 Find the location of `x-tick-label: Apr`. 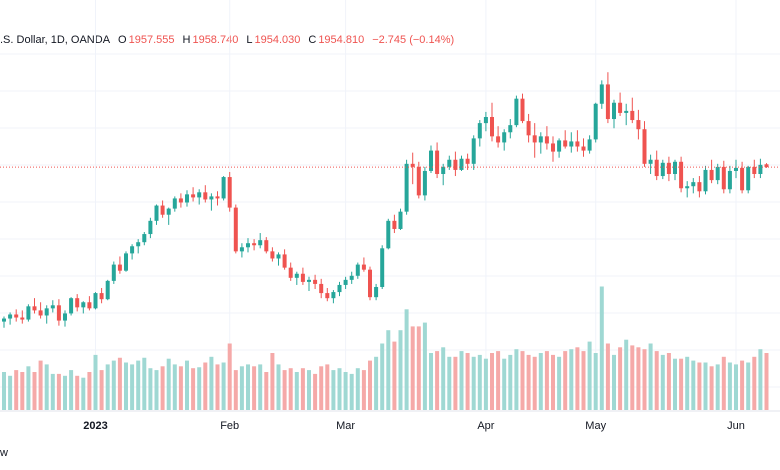

x-tick-label: Apr is located at coordinates (485, 426).